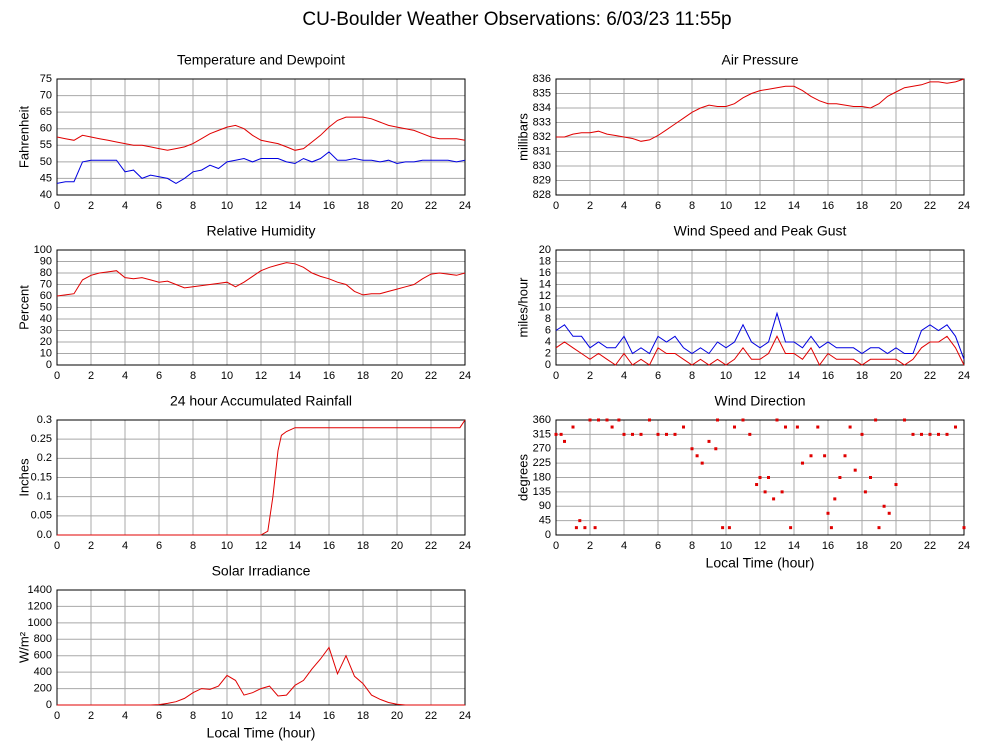 Image resolution: width=1000 pixels, height=745 pixels. I want to click on y-tick-label: 0.2, so click(44, 458).